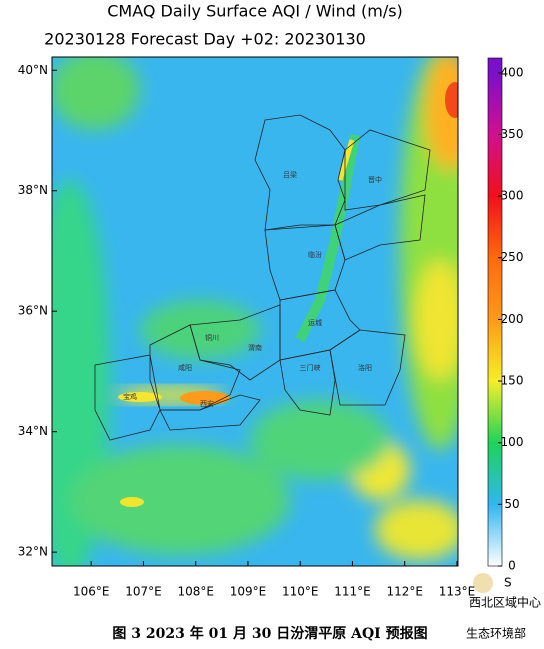 The height and width of the screenshot is (649, 544). Describe the element at coordinates (248, 592) in the screenshot. I see `x-tick-label: 109°E` at that location.